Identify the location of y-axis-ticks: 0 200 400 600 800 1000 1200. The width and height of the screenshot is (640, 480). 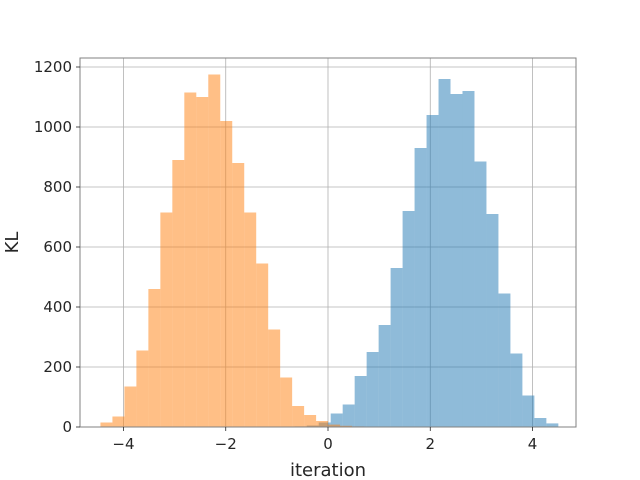
(57, 247).